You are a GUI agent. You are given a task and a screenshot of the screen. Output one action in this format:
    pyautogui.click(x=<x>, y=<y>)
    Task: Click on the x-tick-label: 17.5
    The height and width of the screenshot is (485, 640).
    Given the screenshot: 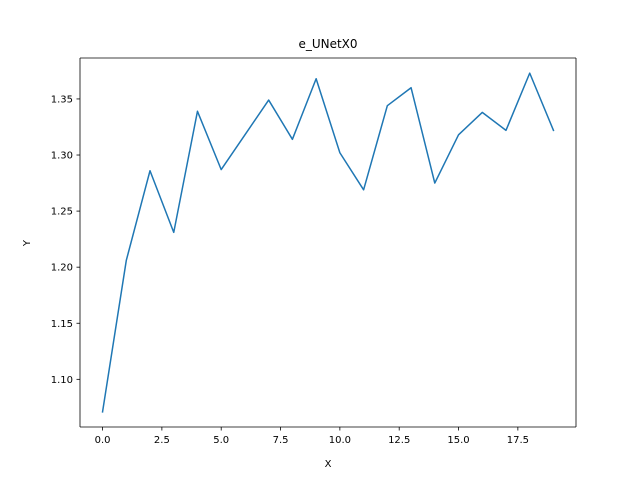 What is the action you would take?
    pyautogui.click(x=518, y=440)
    